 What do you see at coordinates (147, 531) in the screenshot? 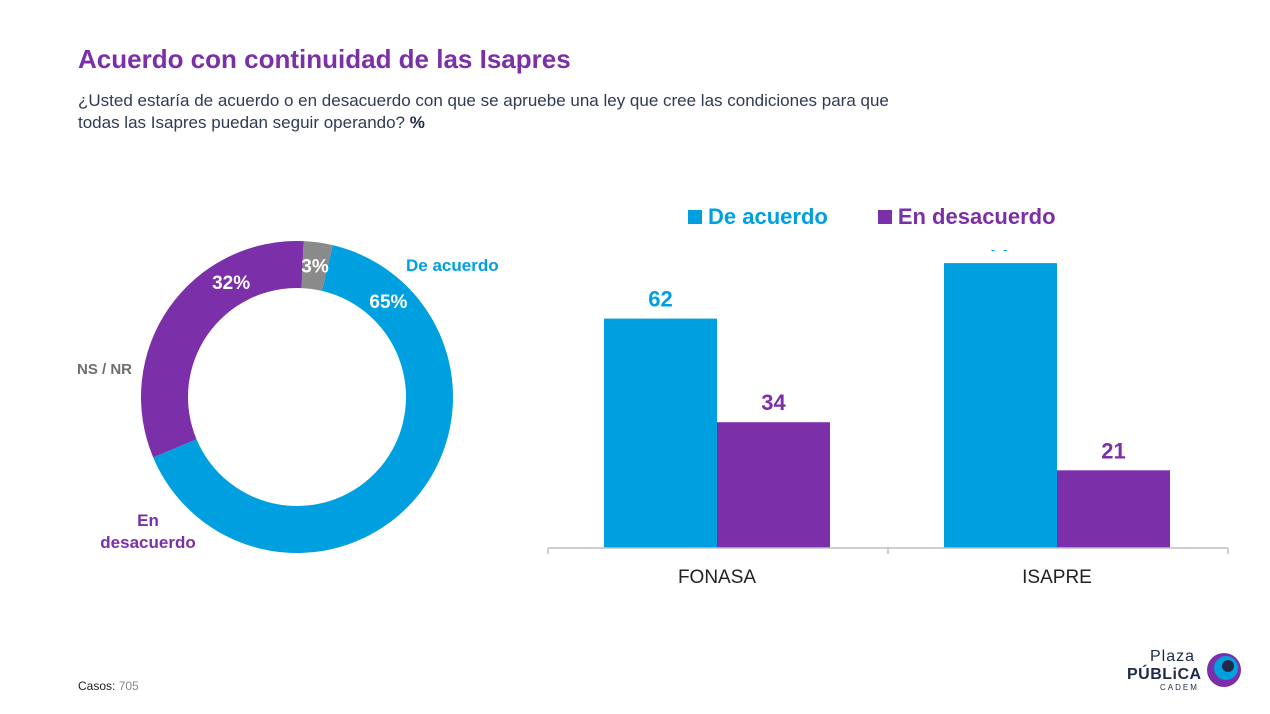
I see `donut-category-label-en-desacuerdo: En desacuerdo` at bounding box center [147, 531].